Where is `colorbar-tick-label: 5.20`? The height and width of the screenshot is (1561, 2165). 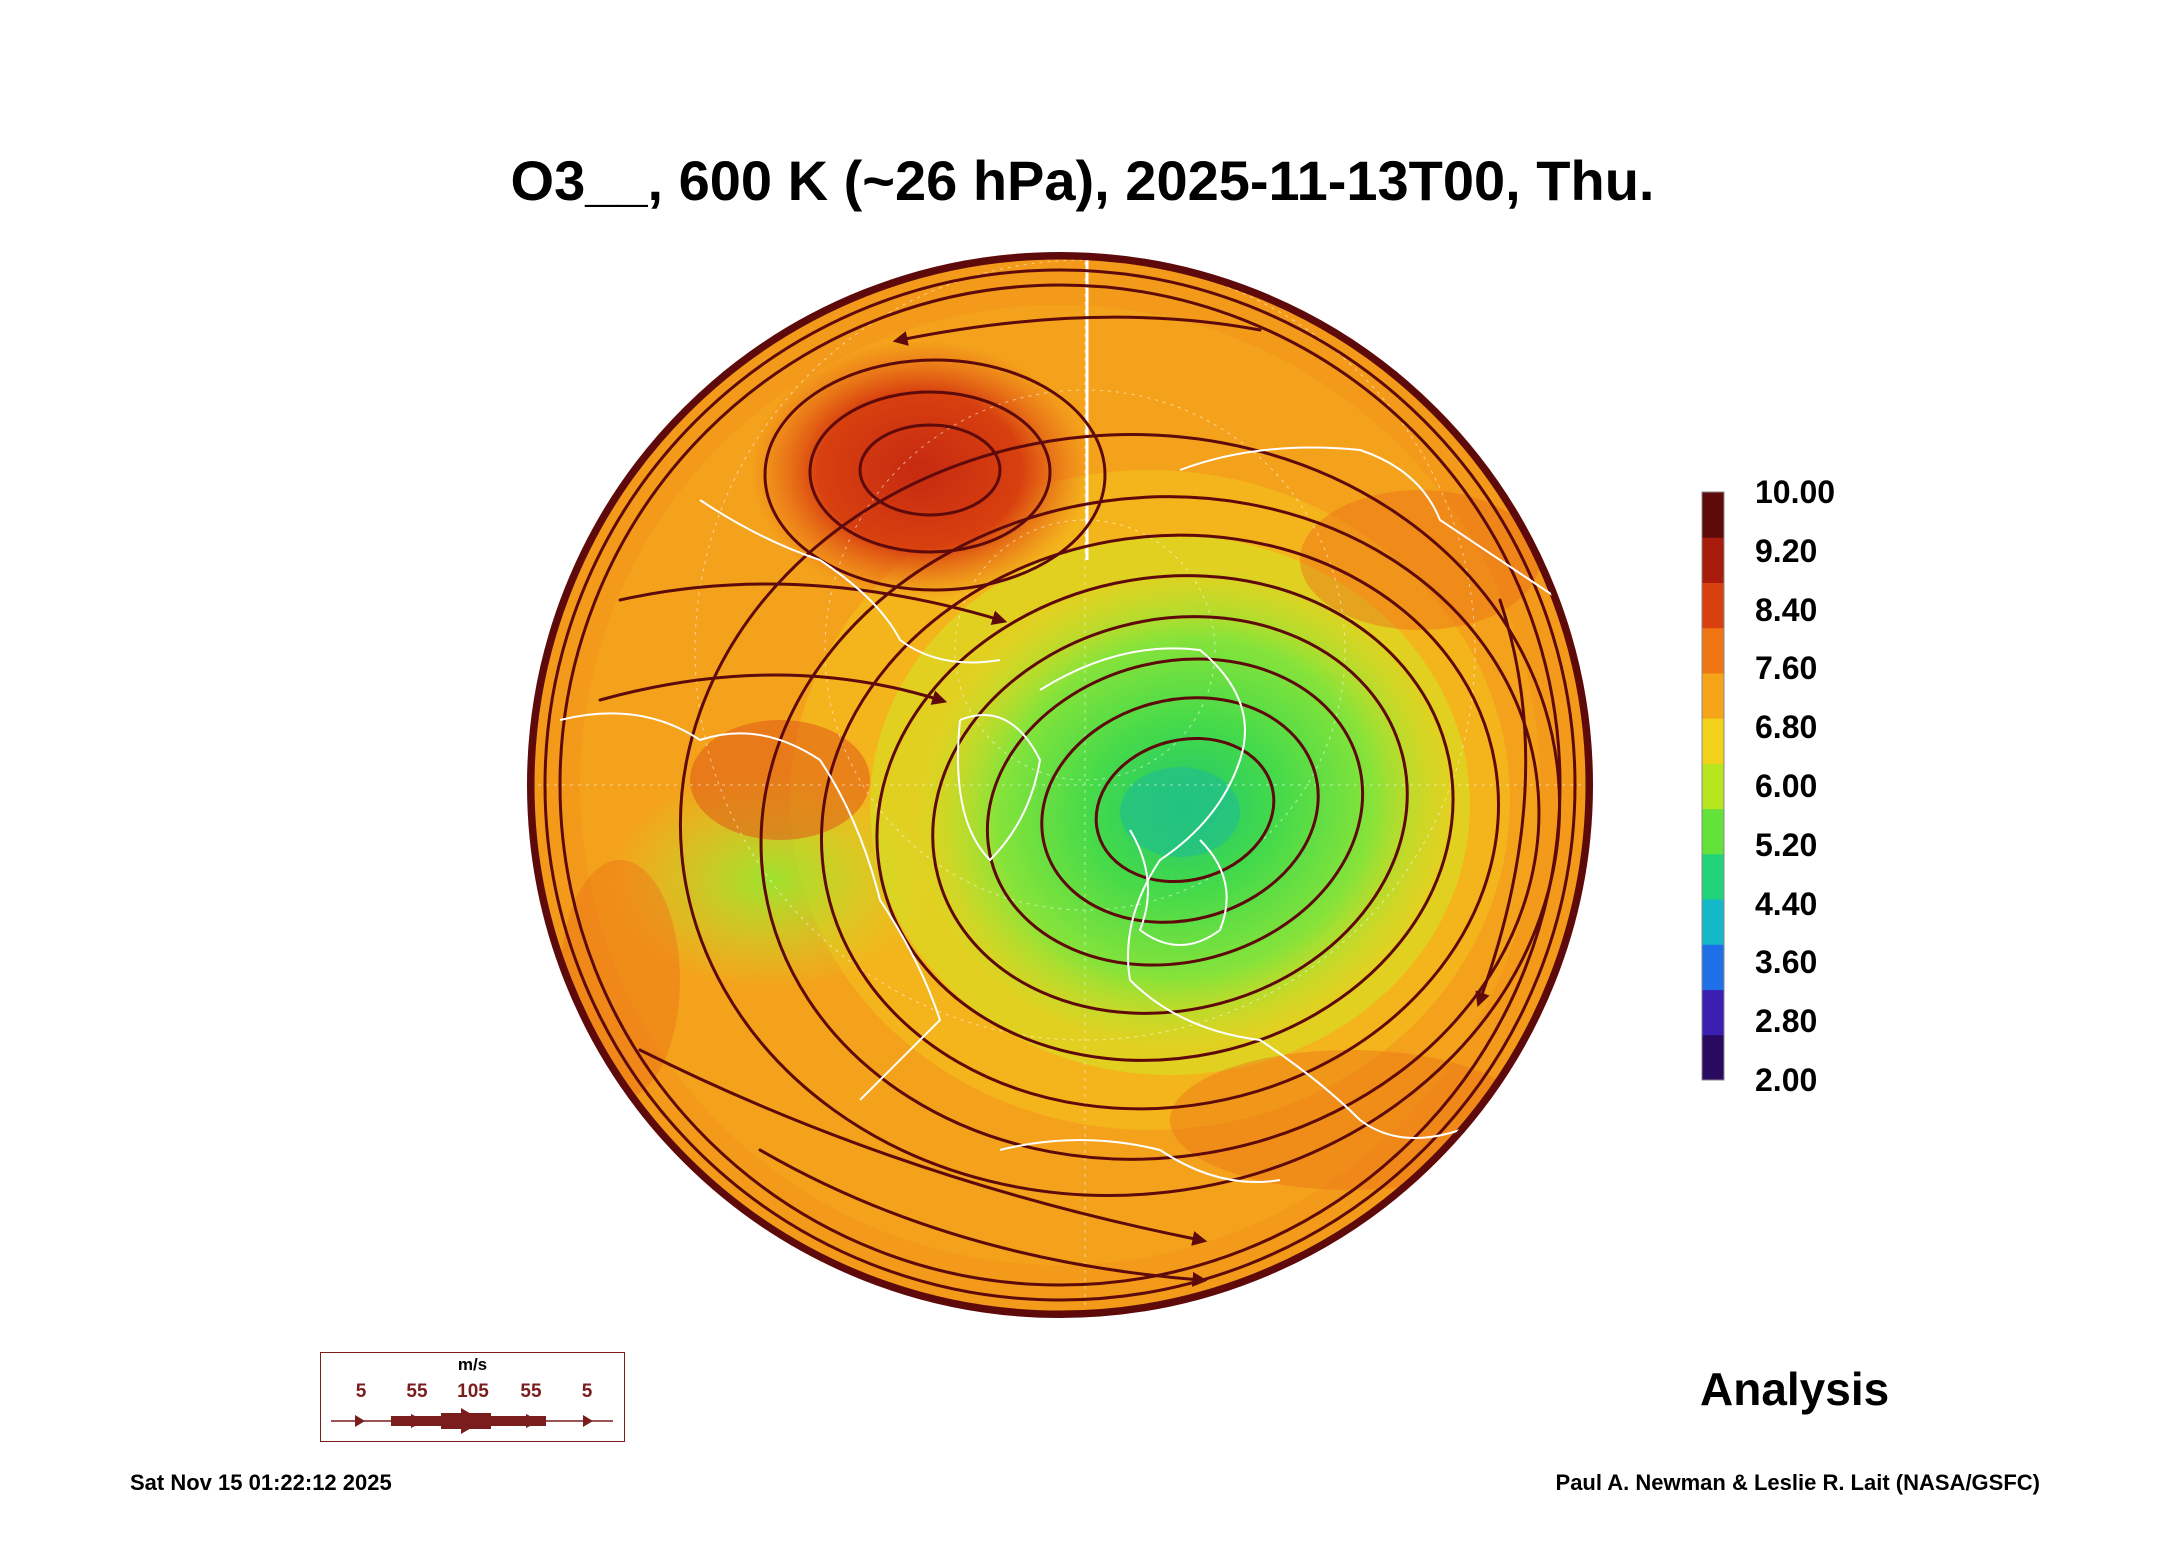 colorbar-tick-label: 5.20 is located at coordinates (1786, 844).